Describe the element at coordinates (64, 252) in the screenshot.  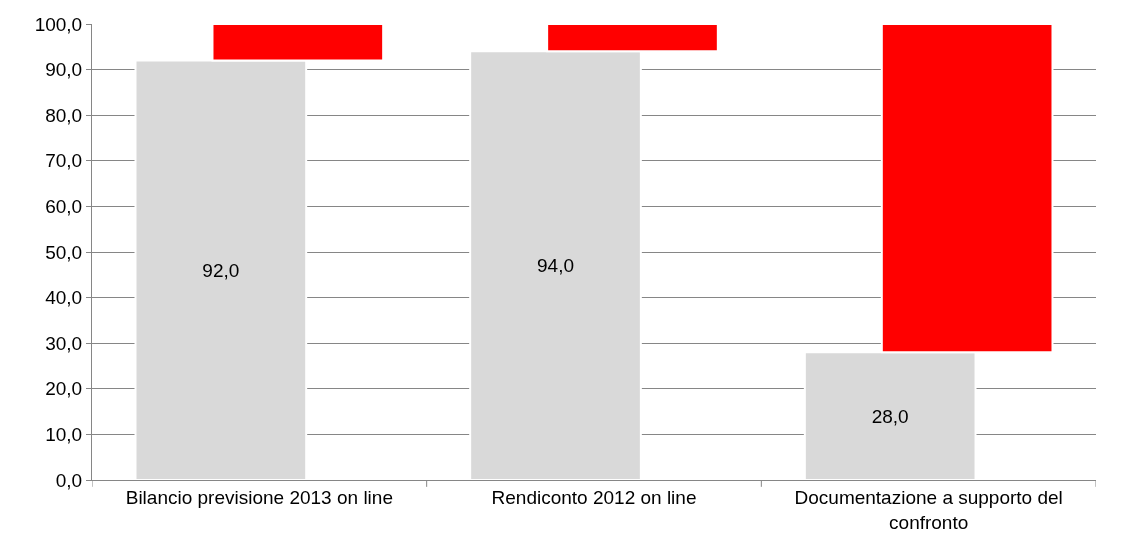
I see `y-tick-label: 50,0` at that location.